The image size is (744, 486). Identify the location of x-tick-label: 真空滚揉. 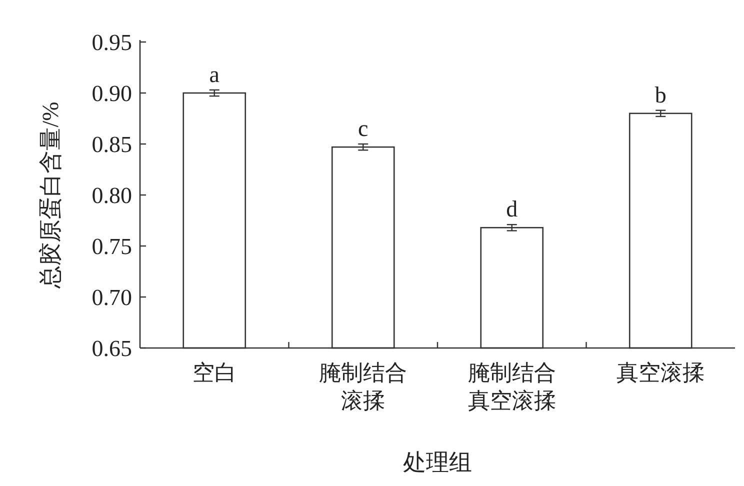
(660, 372).